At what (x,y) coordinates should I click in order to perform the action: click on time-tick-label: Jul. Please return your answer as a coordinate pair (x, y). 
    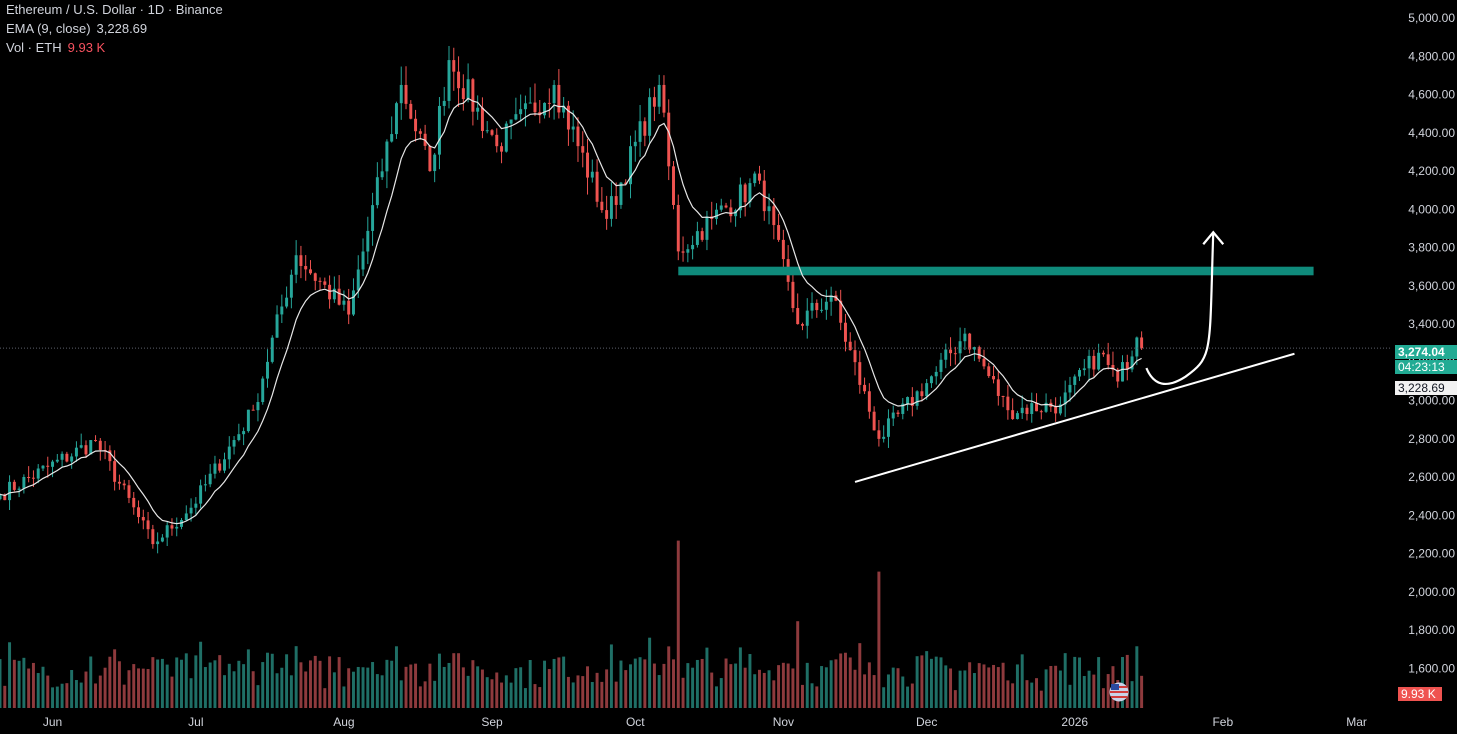
    Looking at the image, I should click on (195, 722).